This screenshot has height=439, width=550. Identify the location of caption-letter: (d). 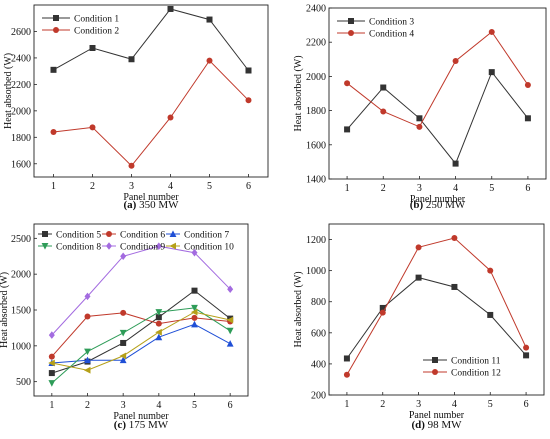
(419, 425).